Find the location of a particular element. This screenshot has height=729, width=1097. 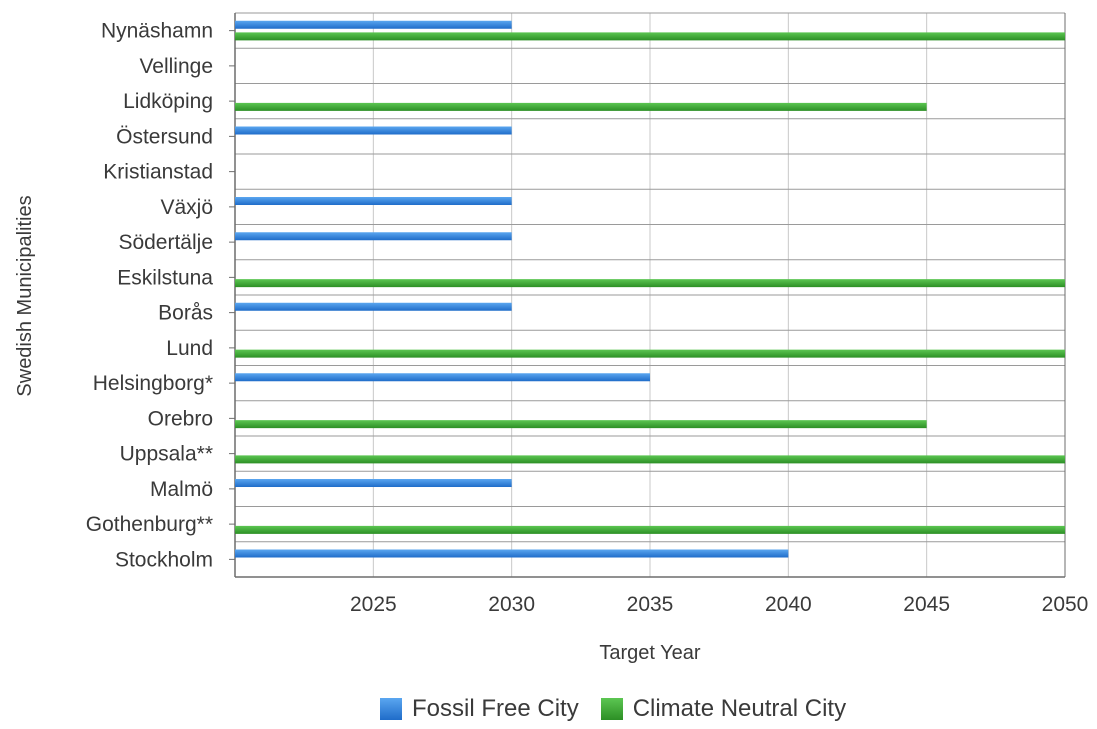

legend-item-climate-neutral: Climate Neutral City is located at coordinates (723, 709).